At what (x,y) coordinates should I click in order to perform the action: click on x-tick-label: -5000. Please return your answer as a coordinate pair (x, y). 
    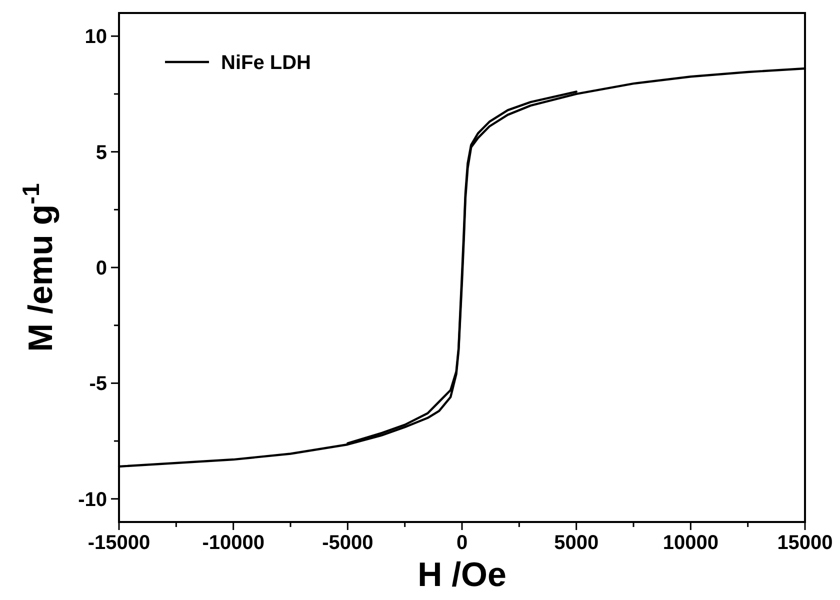
    Looking at the image, I should click on (348, 543).